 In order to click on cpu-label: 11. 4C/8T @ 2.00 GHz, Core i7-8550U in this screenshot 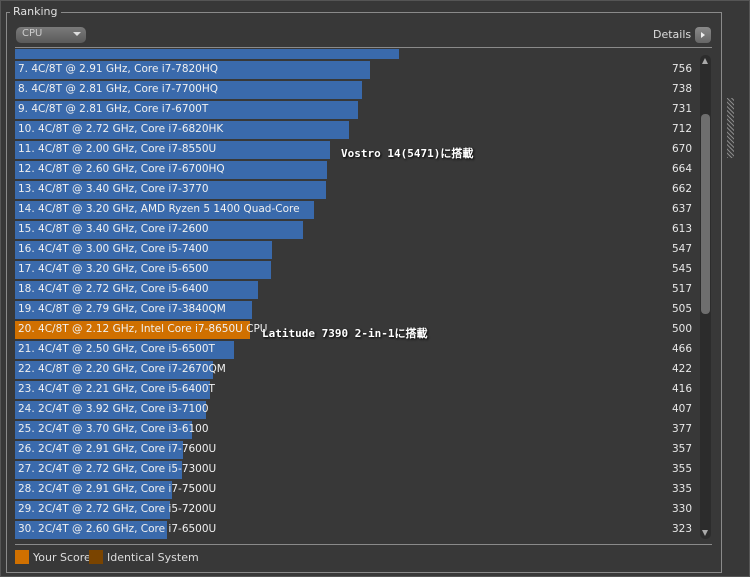, I will do `click(117, 149)`.